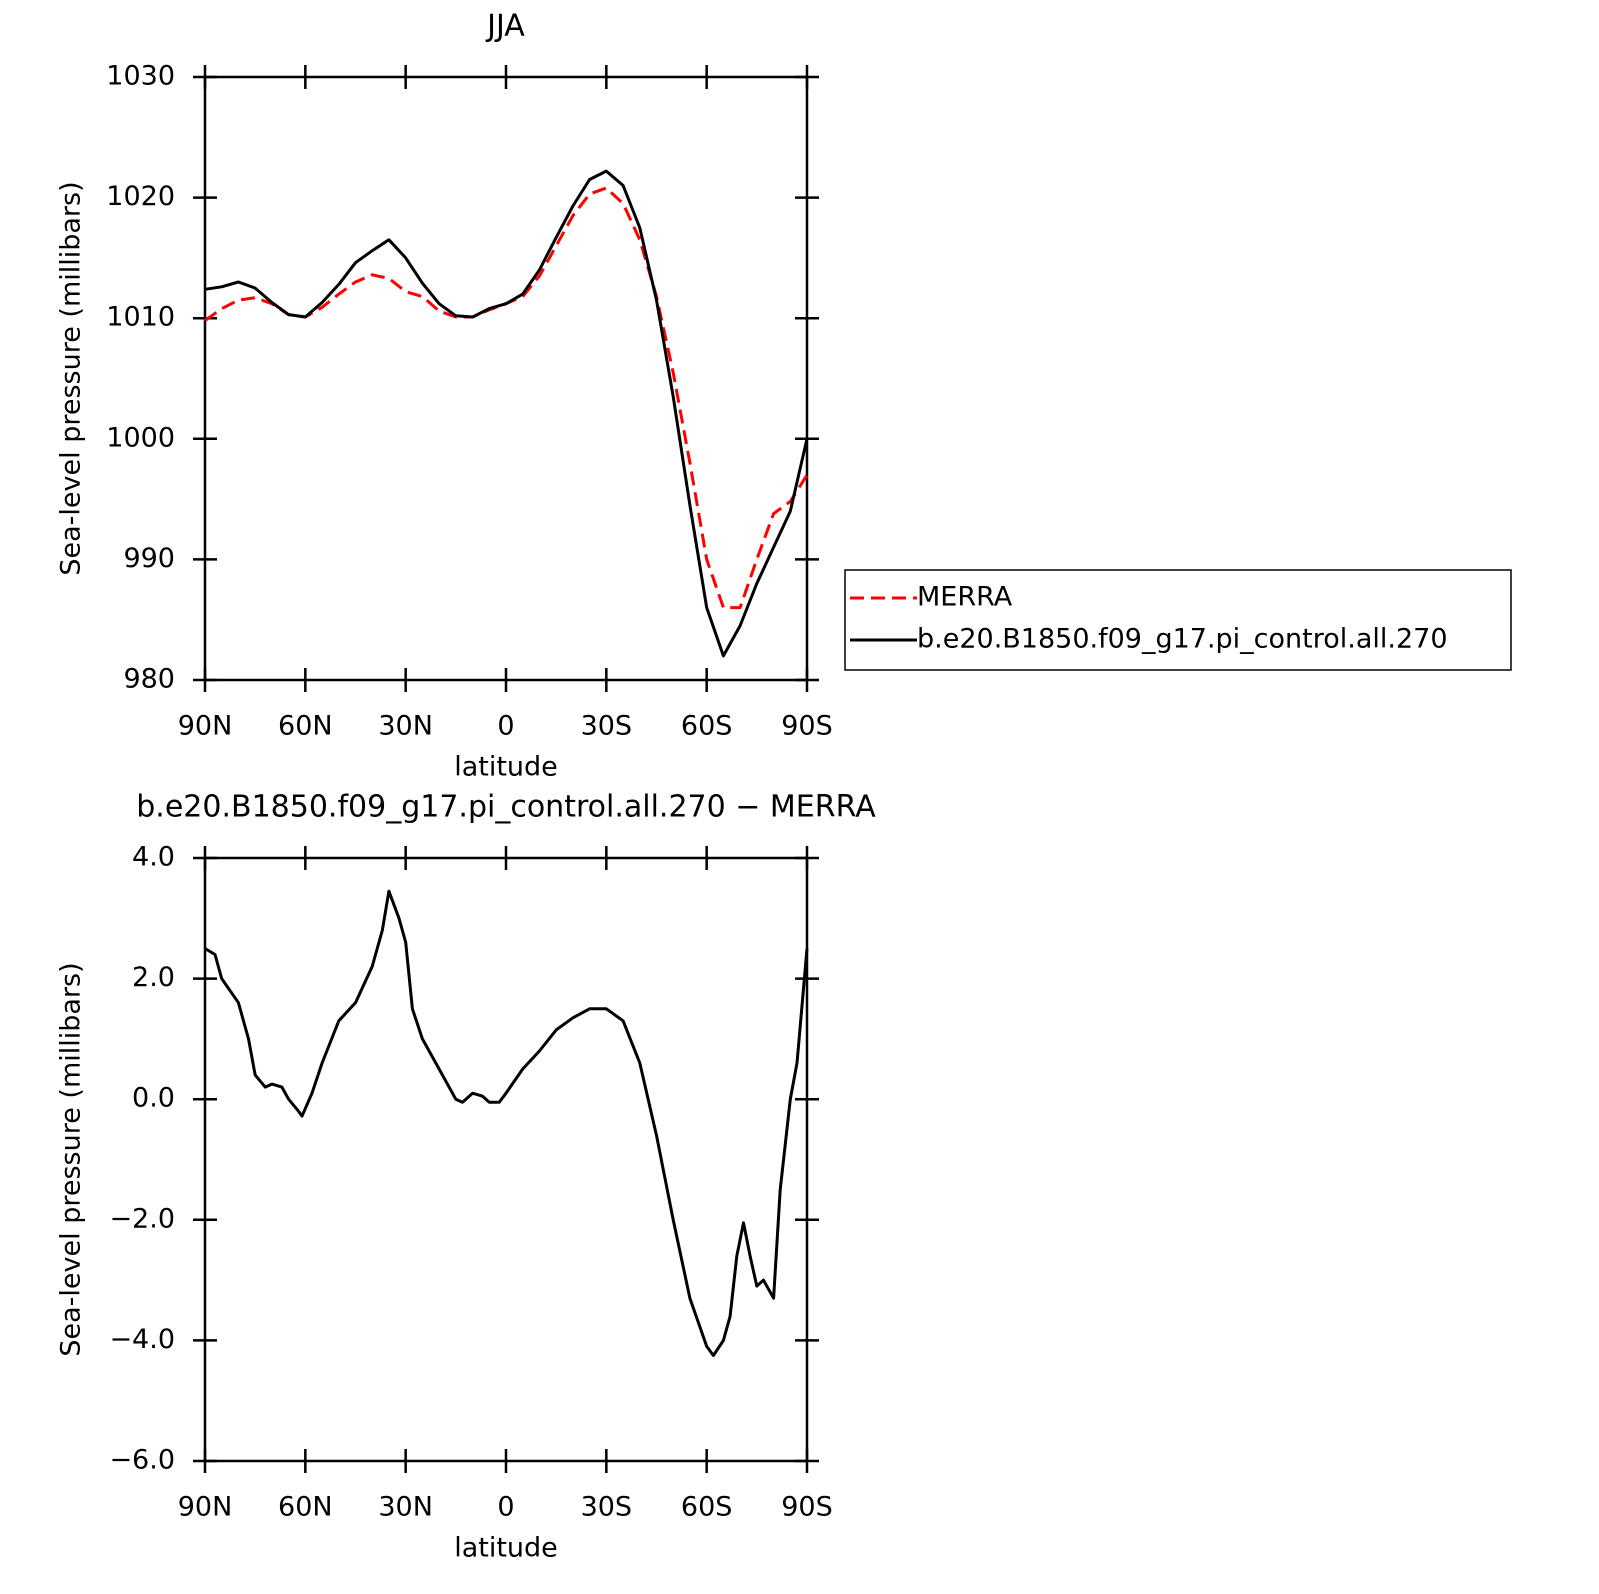 The width and height of the screenshot is (1599, 1594). I want to click on y-tick-label: −6.0, so click(142, 1460).